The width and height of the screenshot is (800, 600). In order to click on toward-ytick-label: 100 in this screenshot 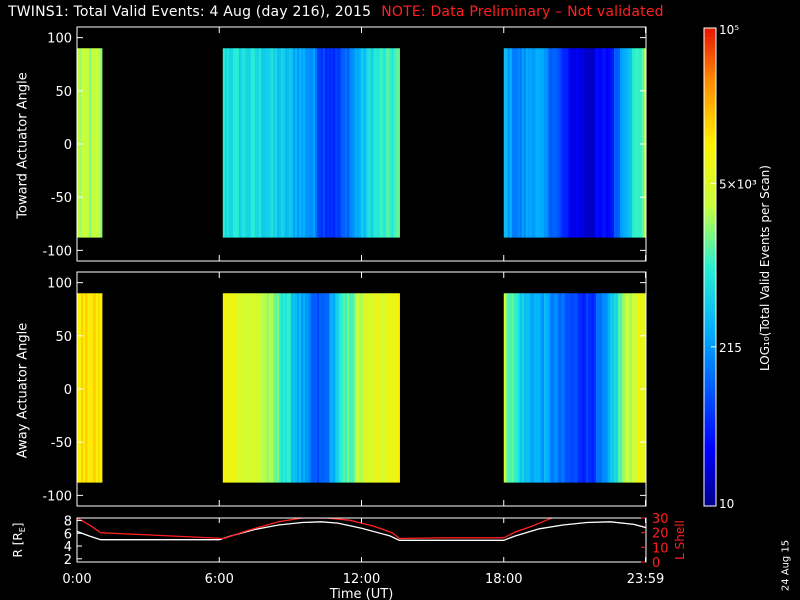, I will do `click(59, 39)`.